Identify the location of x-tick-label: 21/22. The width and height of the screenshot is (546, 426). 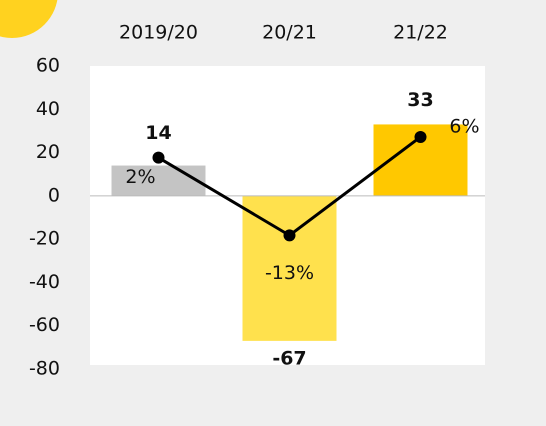
(420, 33).